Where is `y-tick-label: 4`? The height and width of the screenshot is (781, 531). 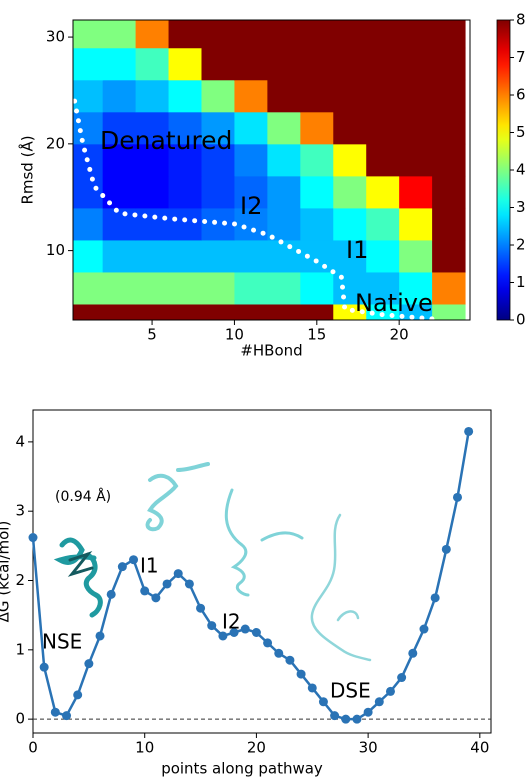 y-tick-label: 4 is located at coordinates (20, 441).